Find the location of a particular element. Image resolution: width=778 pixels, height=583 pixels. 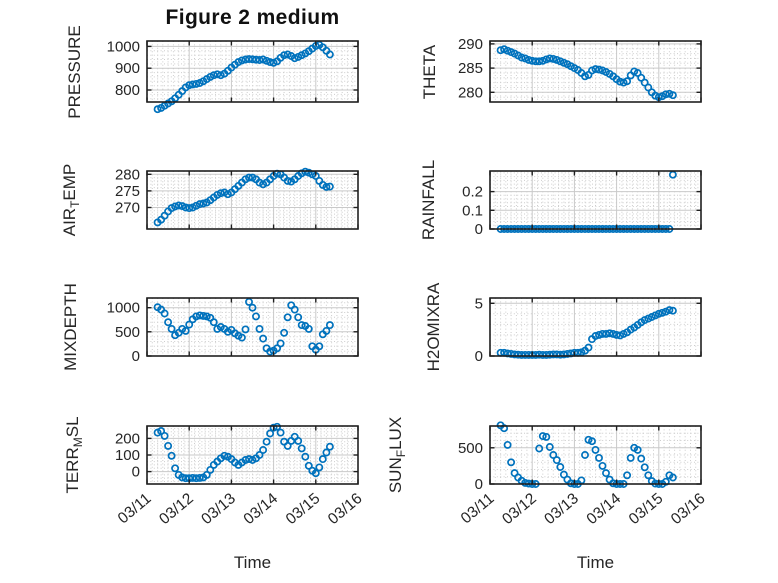

y-tick-label: 900 is located at coordinates (127, 68).